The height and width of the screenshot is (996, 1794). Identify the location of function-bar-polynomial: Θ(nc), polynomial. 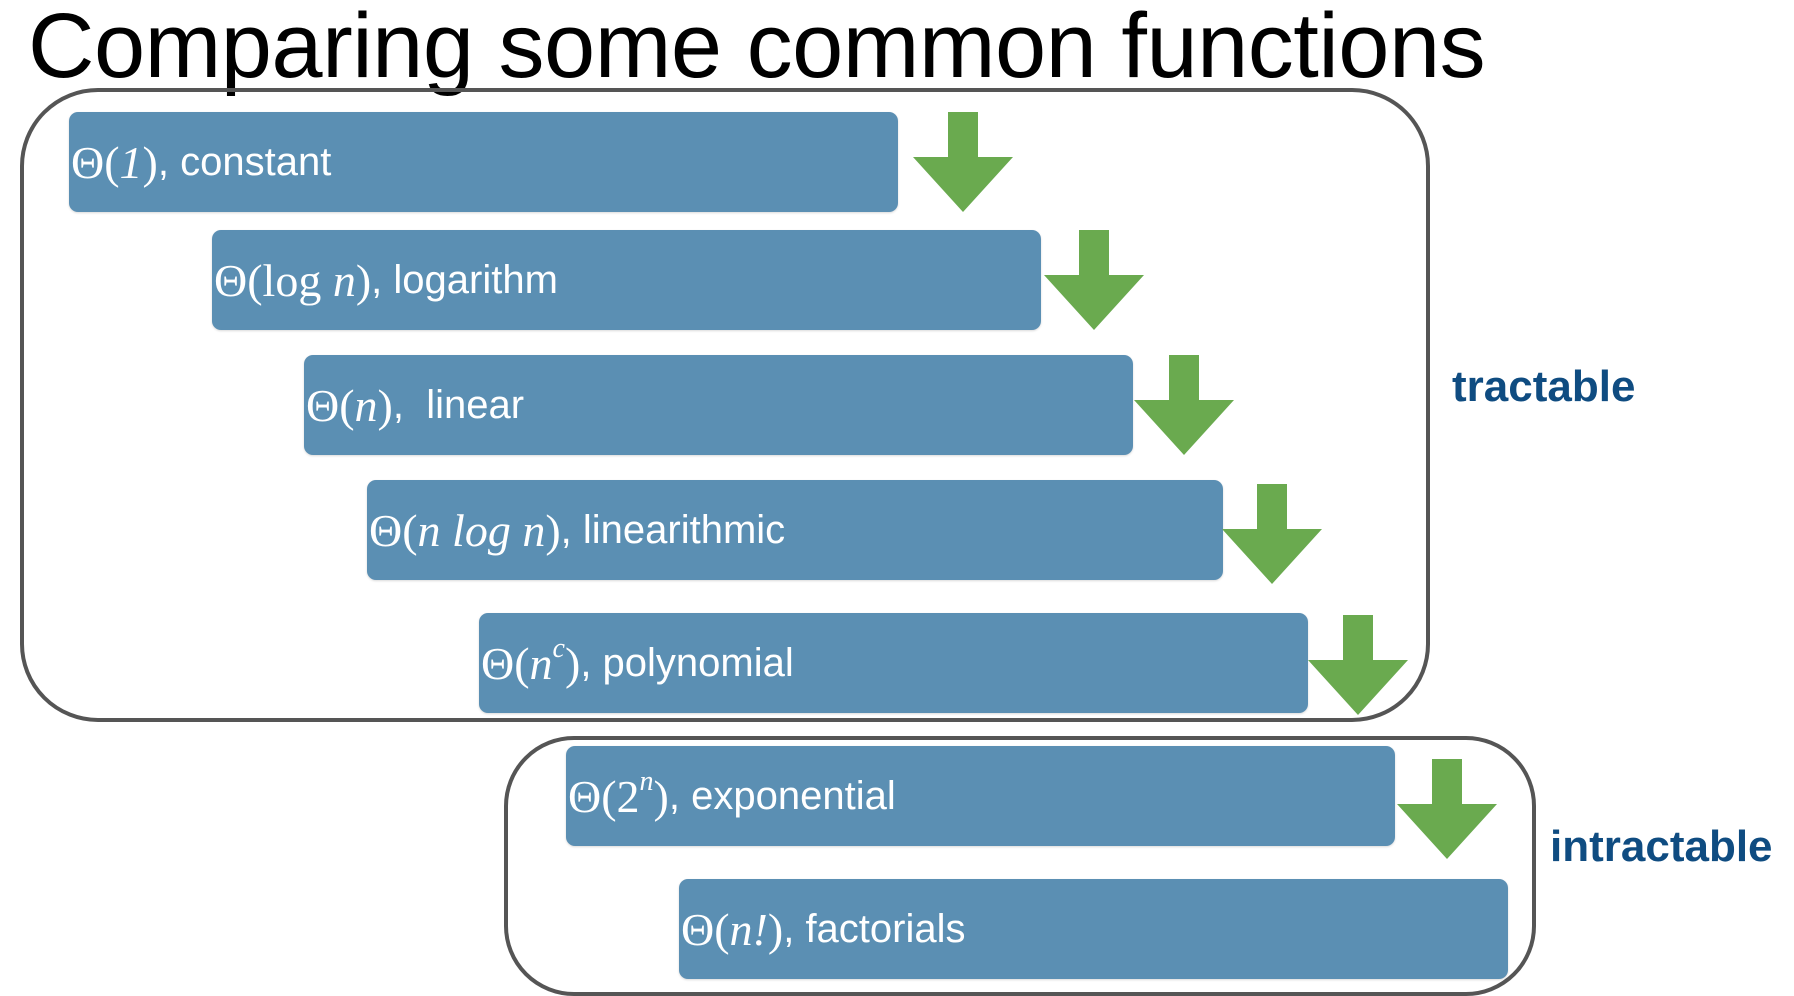
(893, 663).